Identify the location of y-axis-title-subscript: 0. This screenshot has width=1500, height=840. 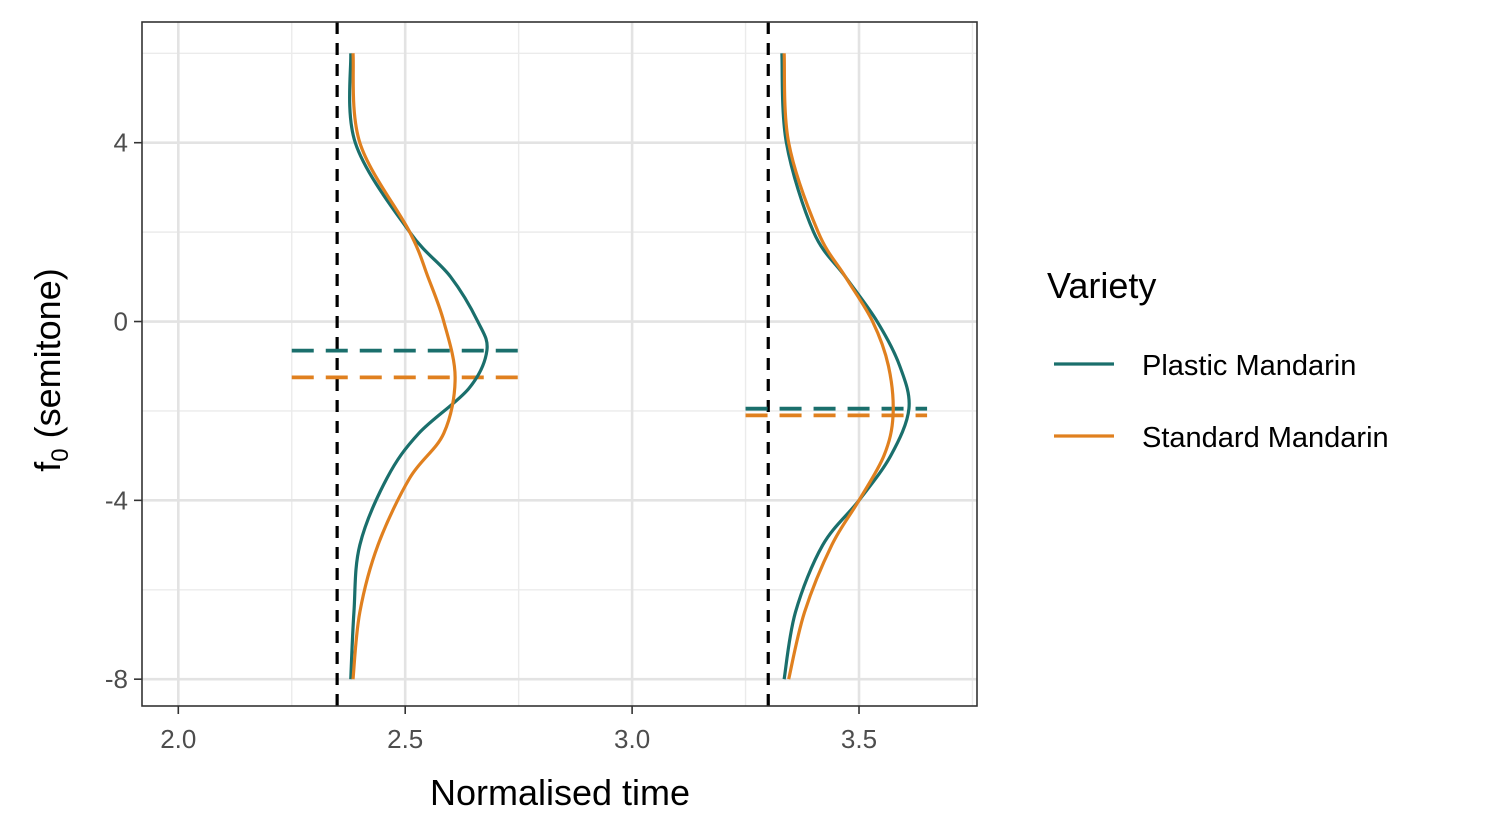
(60, 454).